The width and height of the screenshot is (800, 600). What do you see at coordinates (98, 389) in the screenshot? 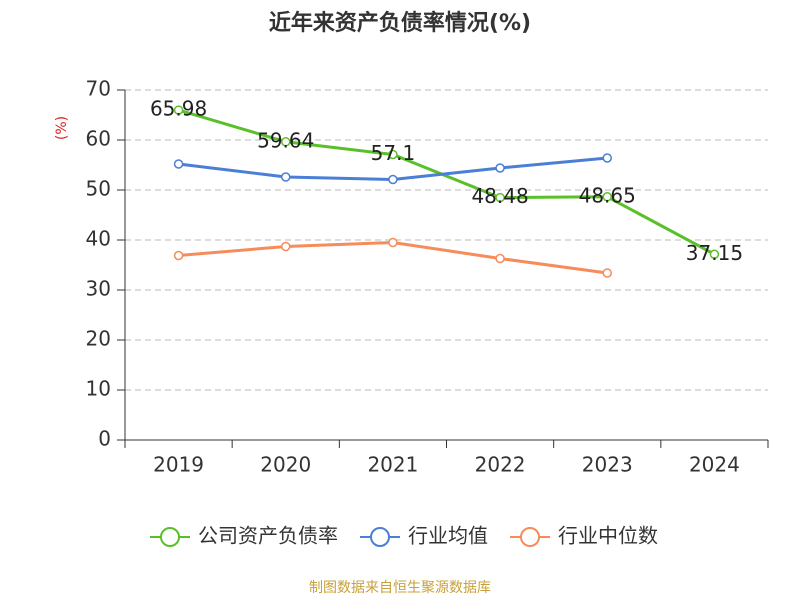
I see `y-tick-label: 10` at bounding box center [98, 389].